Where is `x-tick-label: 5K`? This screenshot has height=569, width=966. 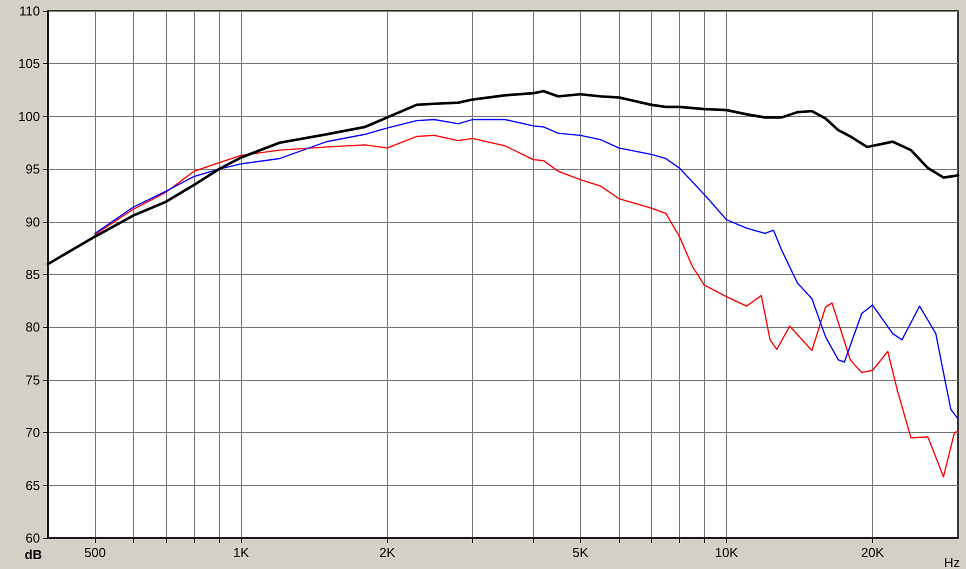 x-tick-label: 5K is located at coordinates (580, 552).